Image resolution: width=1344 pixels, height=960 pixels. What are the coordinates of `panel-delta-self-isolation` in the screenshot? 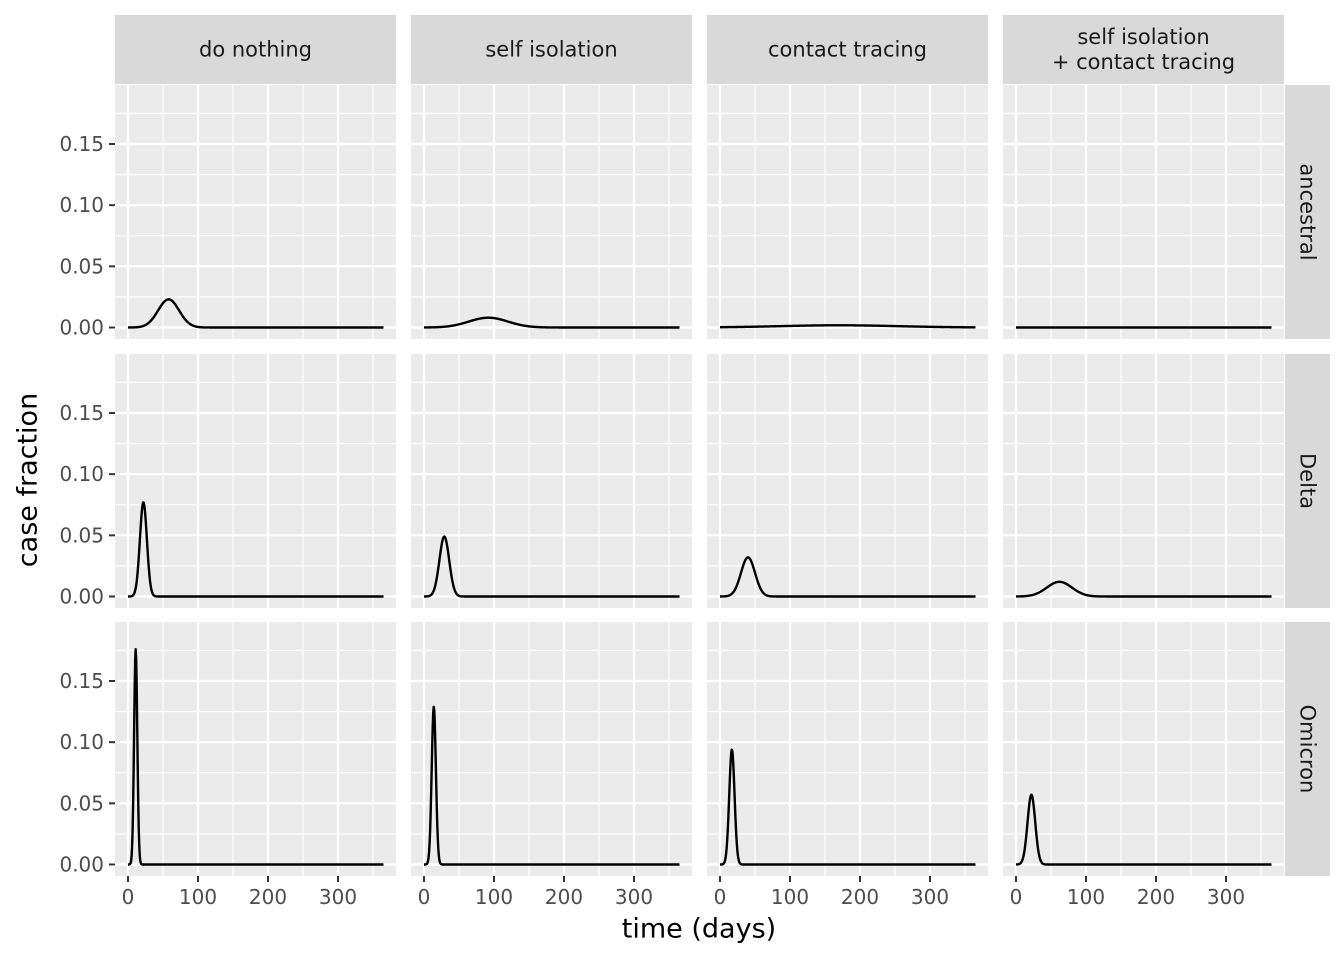 It's located at (551, 481).